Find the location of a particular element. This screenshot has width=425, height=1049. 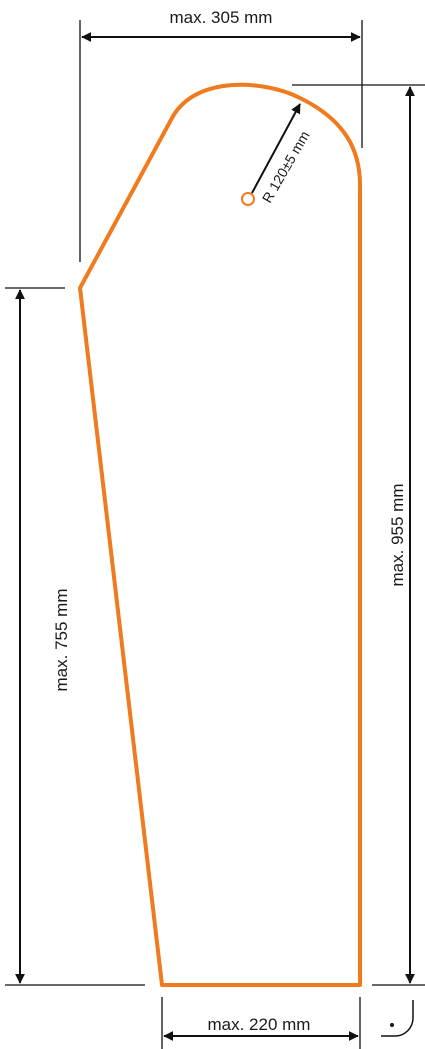

bottom-width-dimension: max. 220 mm is located at coordinates (261, 1023).